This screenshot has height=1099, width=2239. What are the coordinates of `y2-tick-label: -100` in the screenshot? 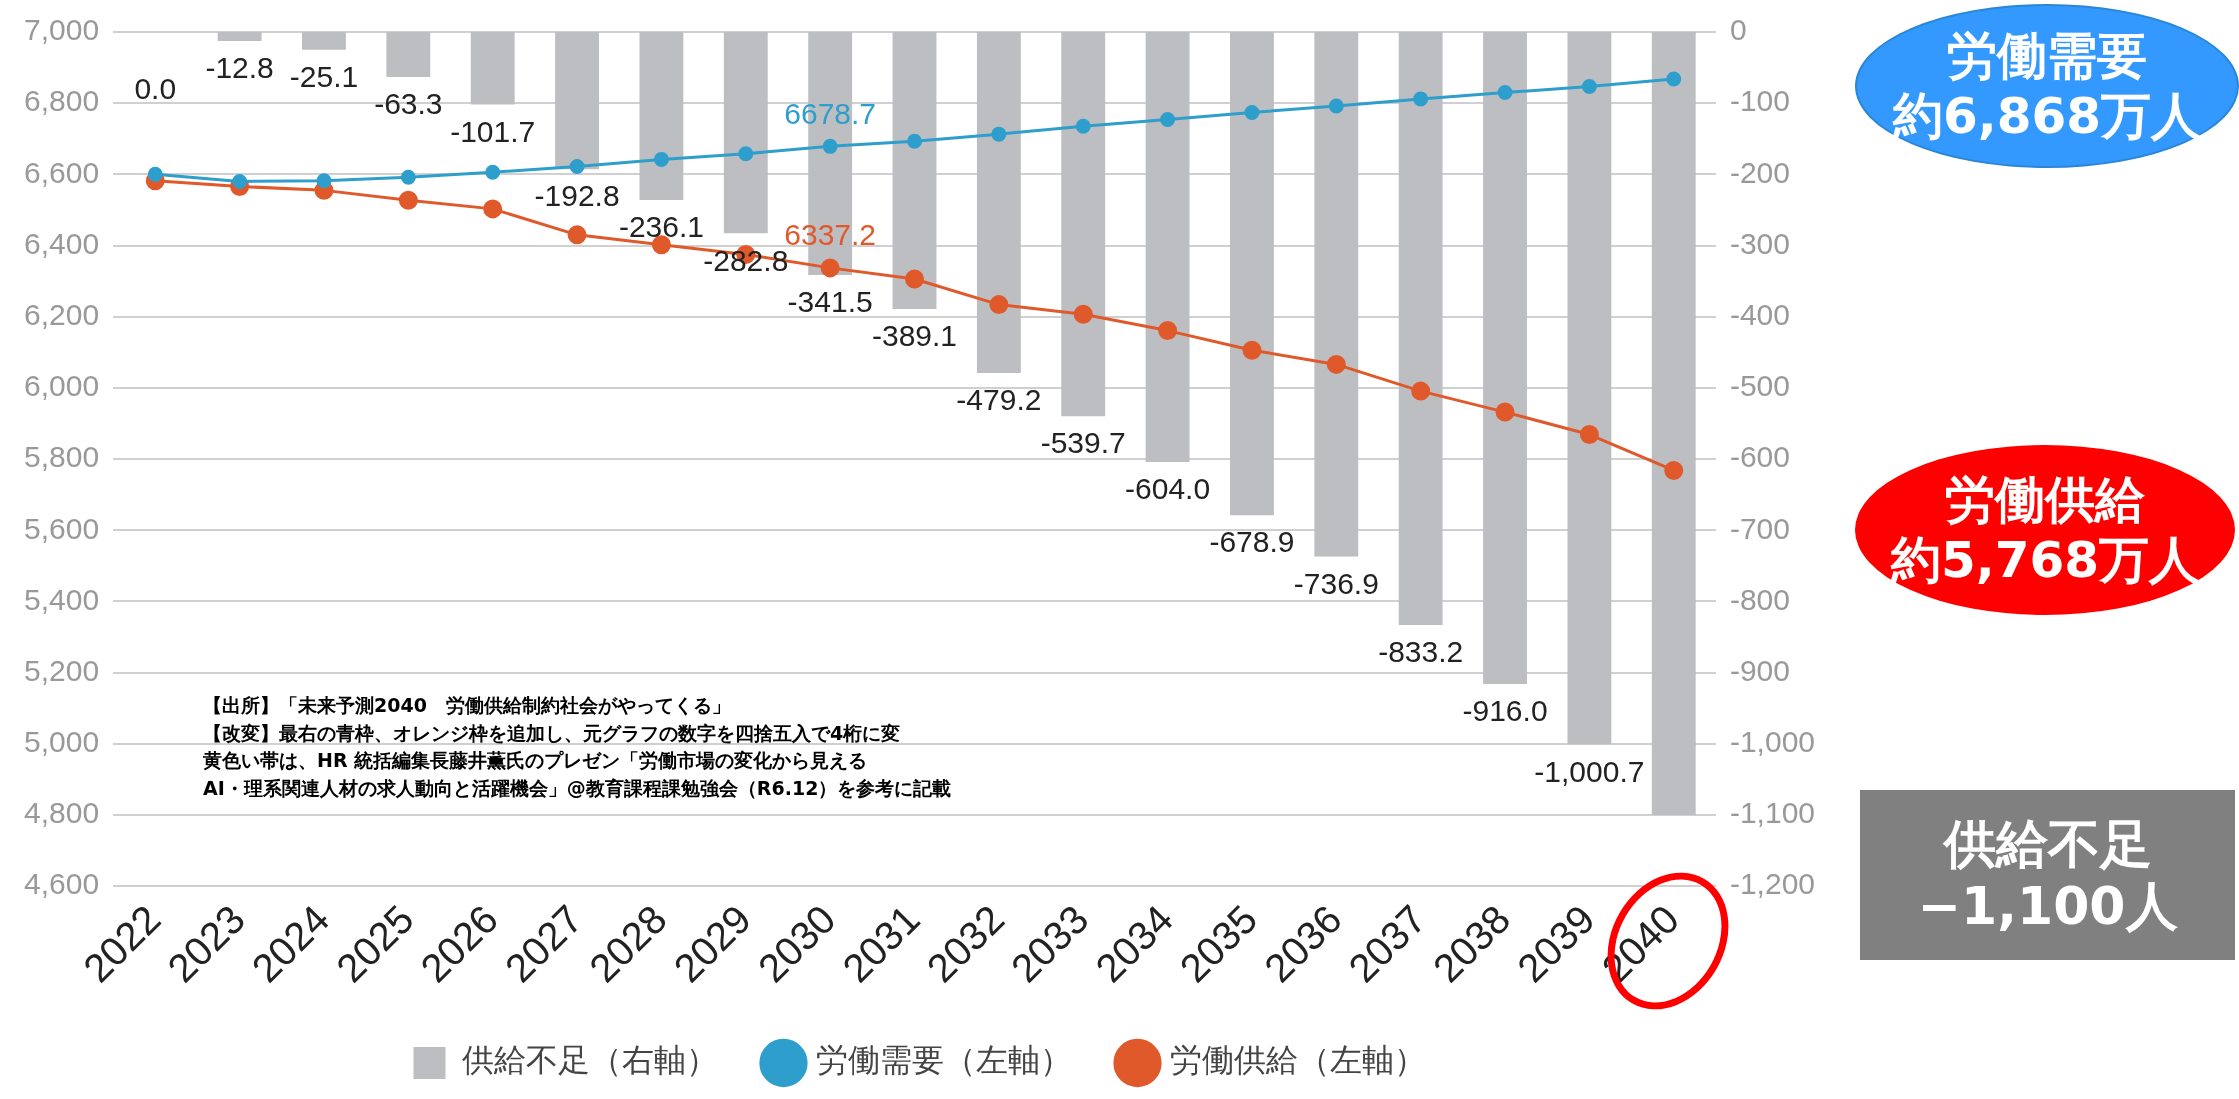 It's located at (1759, 101).